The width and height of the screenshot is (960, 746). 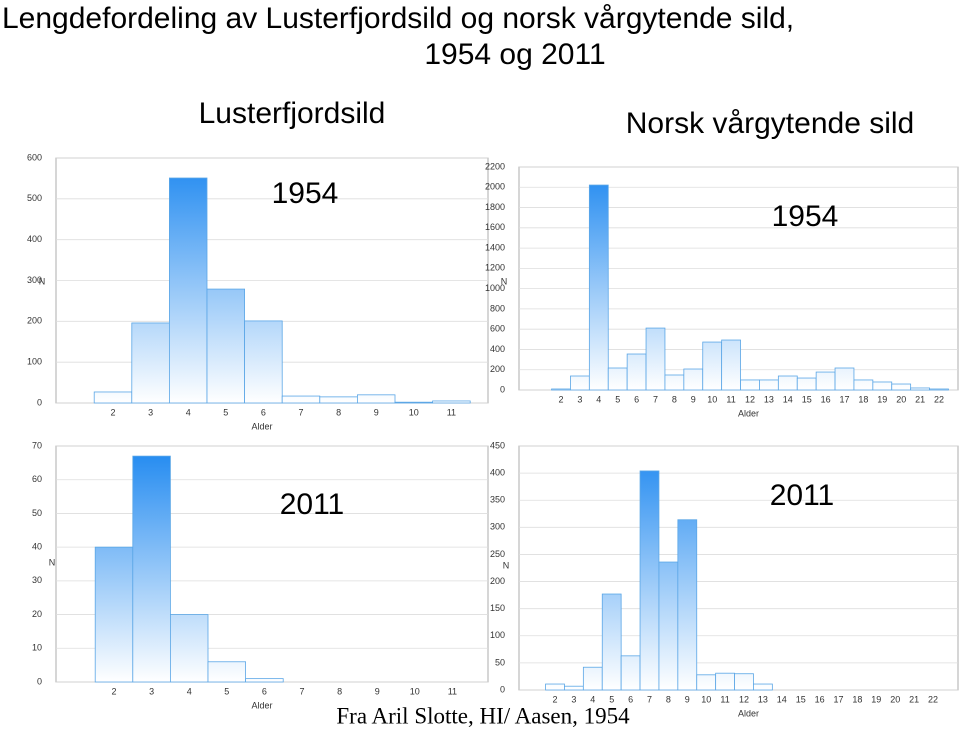 I want to click on y-tick-label: 2200, so click(x=495, y=166).